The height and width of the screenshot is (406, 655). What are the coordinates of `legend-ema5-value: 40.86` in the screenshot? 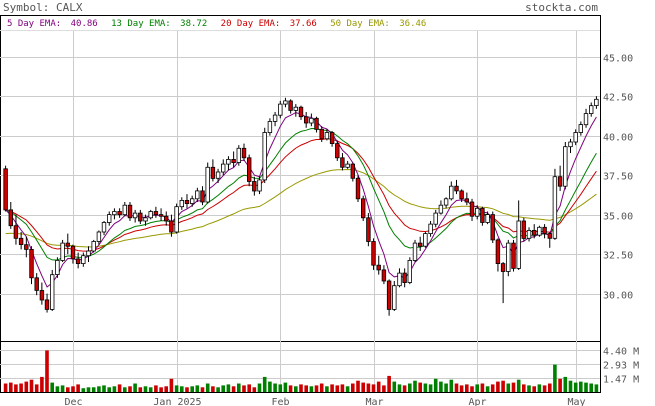 It's located at (84, 24).